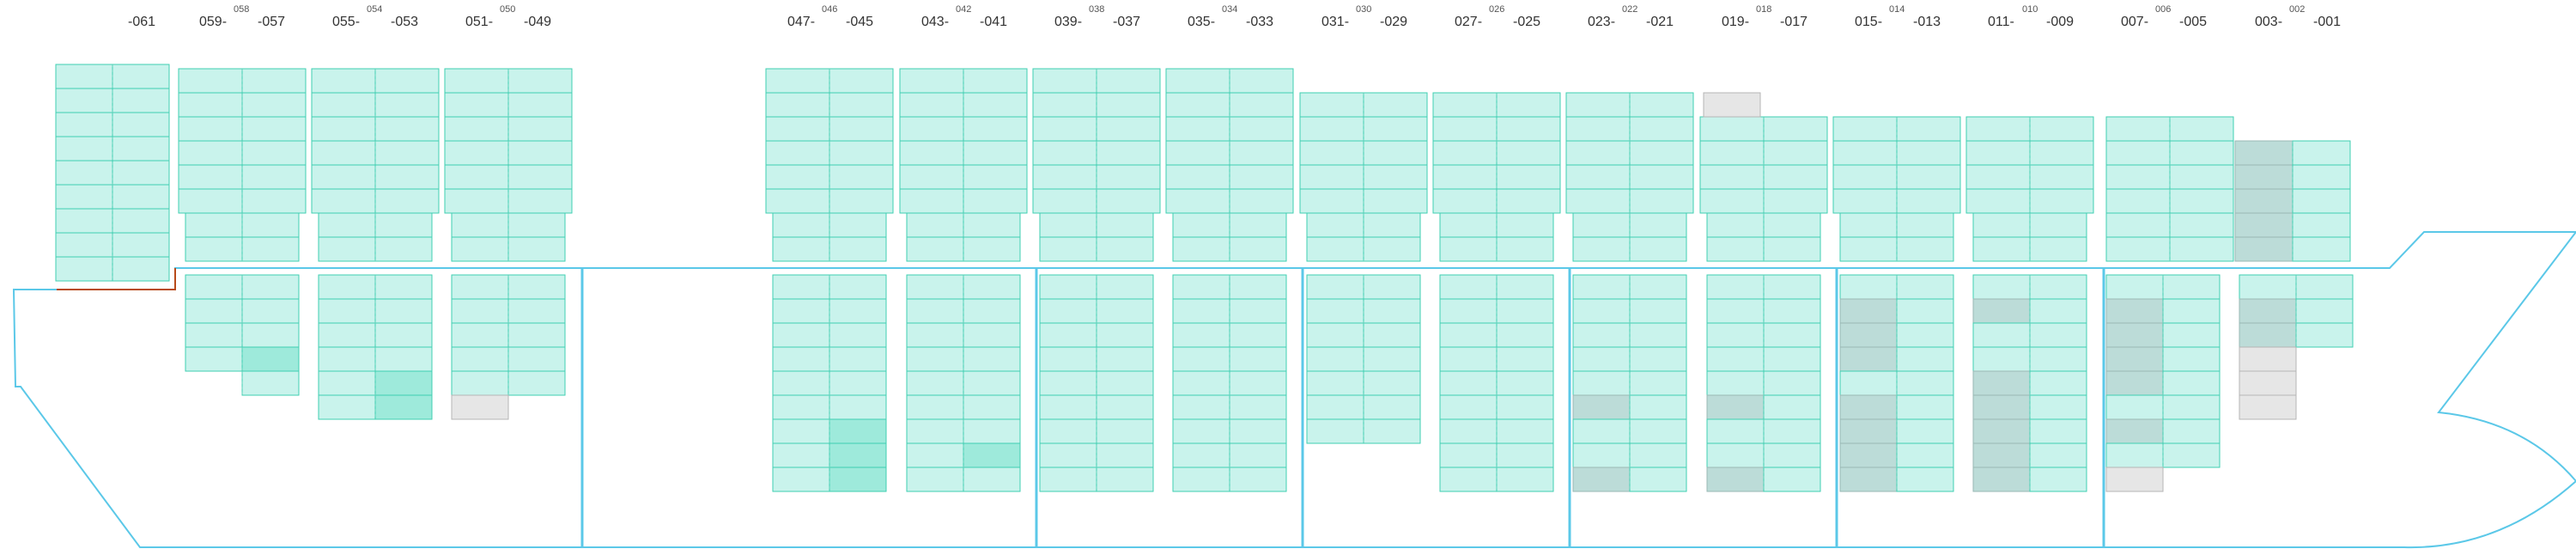 This screenshot has width=2576, height=549. What do you see at coordinates (1897, 9) in the screenshot?
I see `bay-even: 014` at bounding box center [1897, 9].